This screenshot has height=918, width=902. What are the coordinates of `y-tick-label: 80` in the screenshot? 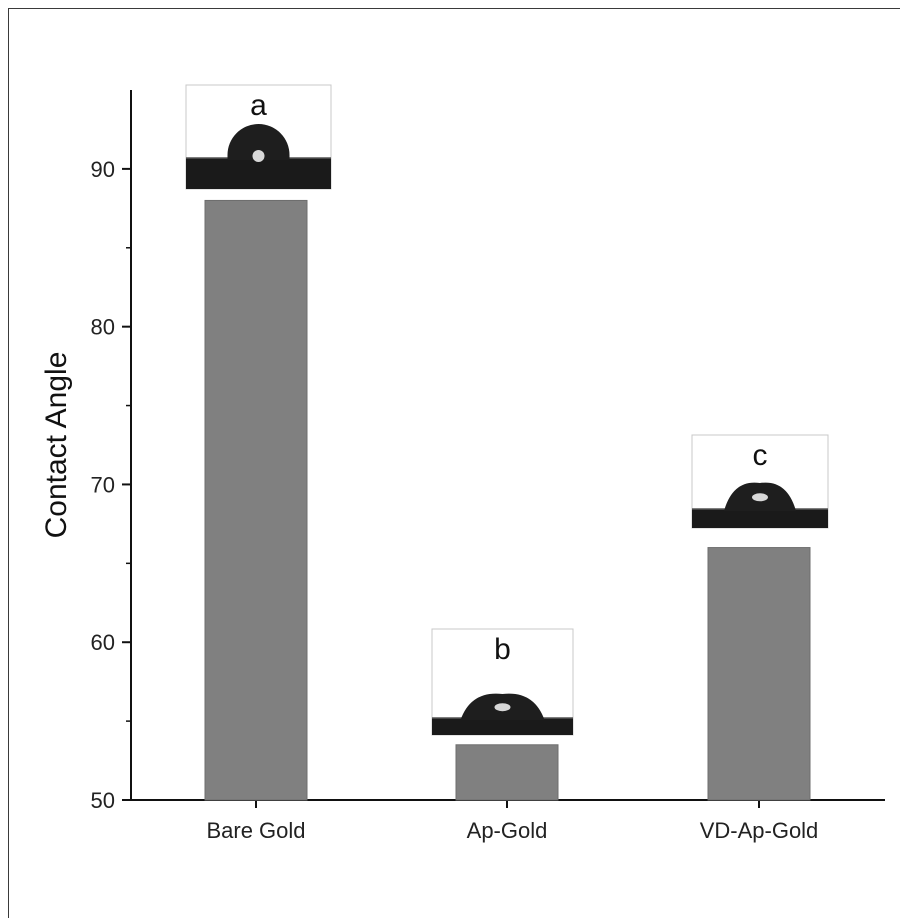 It's located at (103, 327).